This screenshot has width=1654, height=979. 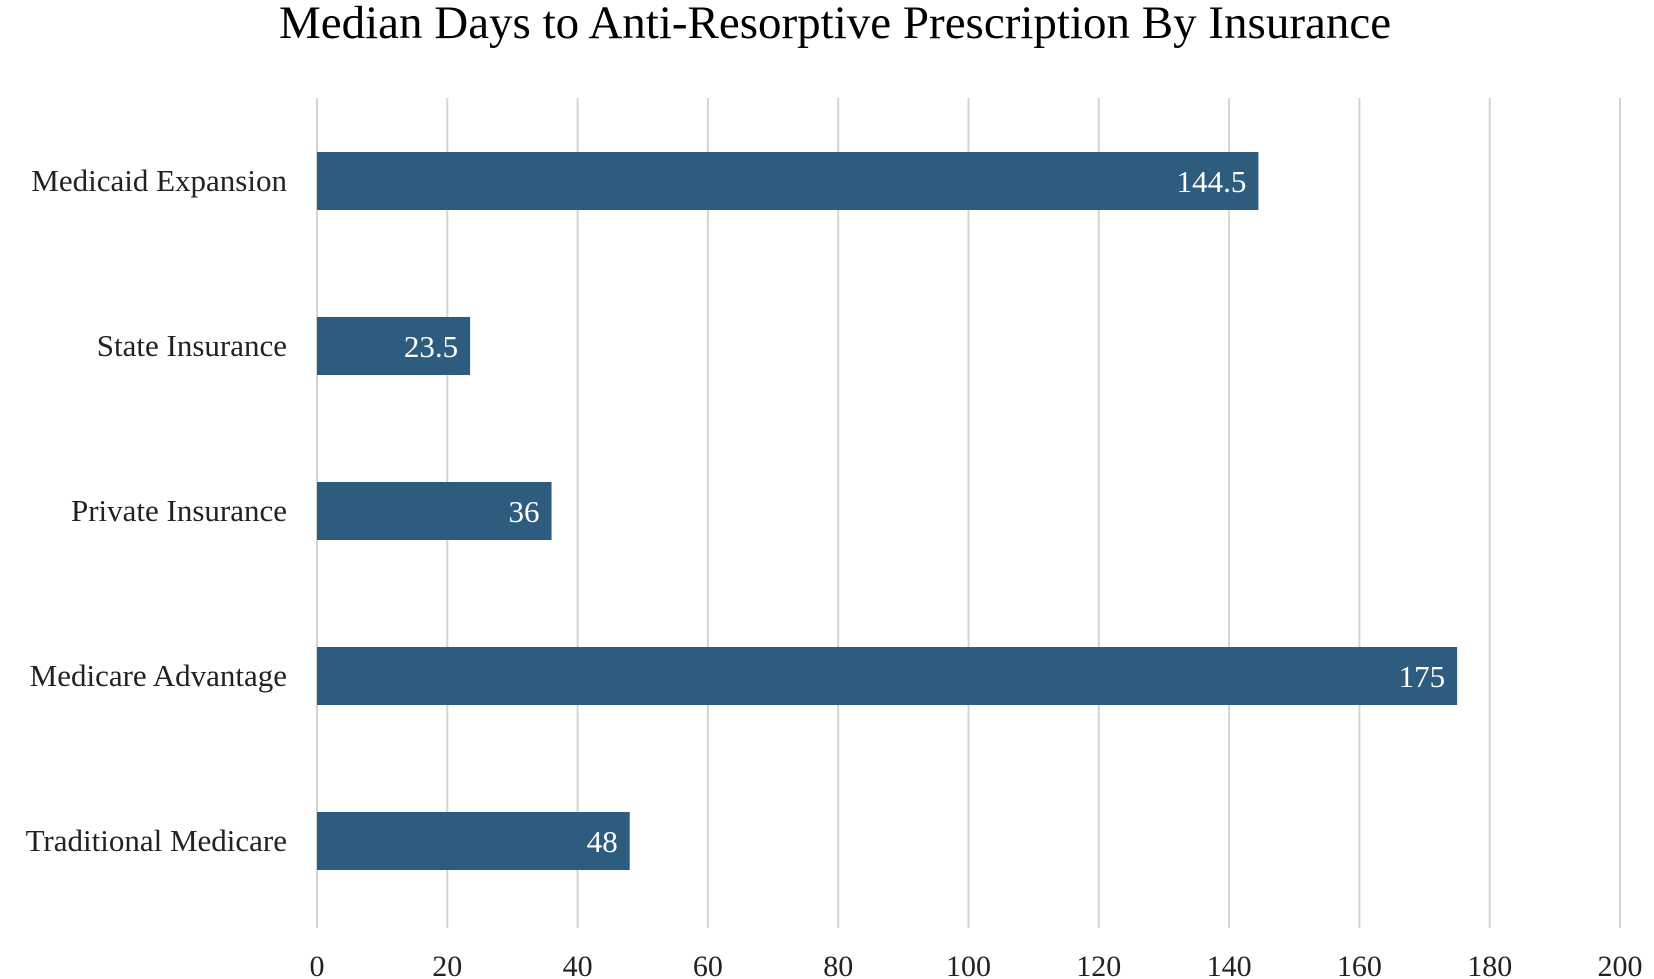 What do you see at coordinates (1212, 181) in the screenshot?
I see `data-label: 144.5` at bounding box center [1212, 181].